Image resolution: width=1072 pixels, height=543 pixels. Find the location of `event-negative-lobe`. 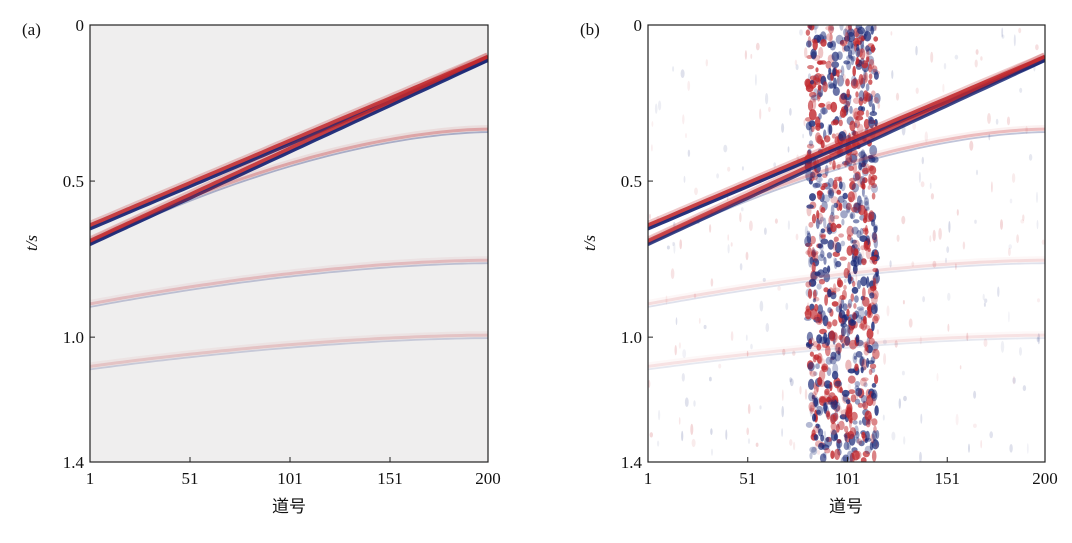

event-negative-lobe is located at coordinates (846, 285).